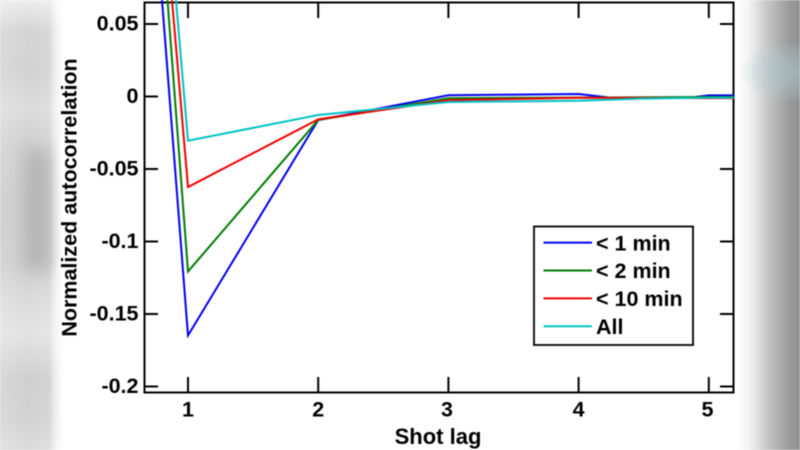 This screenshot has height=450, width=800. Describe the element at coordinates (133, 96) in the screenshot. I see `svg-text: 0` at that location.